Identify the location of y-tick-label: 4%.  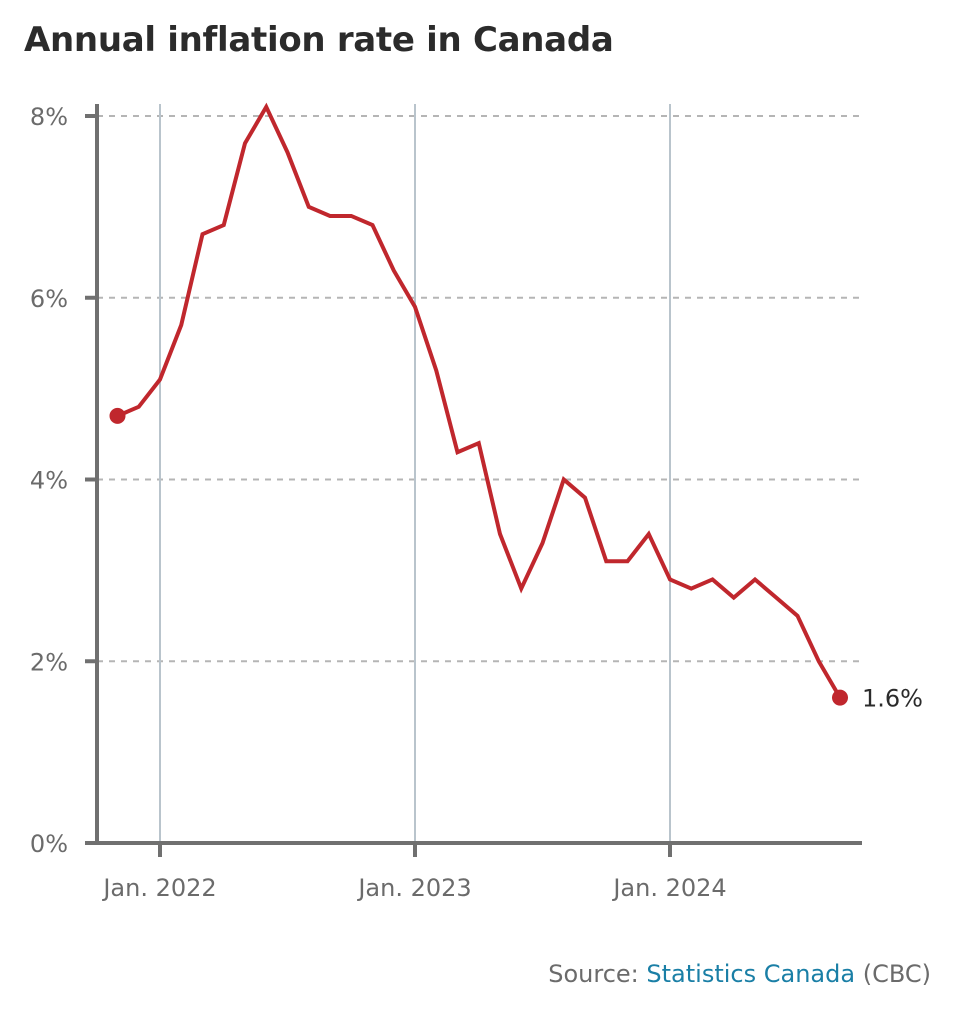
(49, 481).